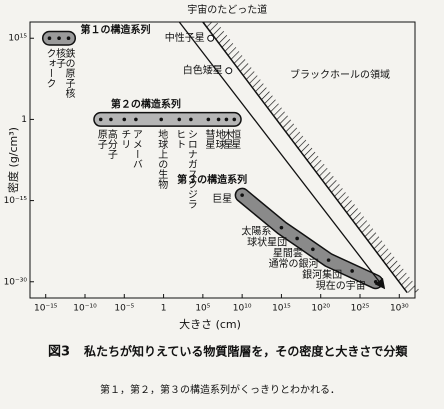 This screenshot has height=409, width=444. What do you see at coordinates (340, 74) in the screenshot?
I see `black-hole-label: ブラックホールの領域` at bounding box center [340, 74].